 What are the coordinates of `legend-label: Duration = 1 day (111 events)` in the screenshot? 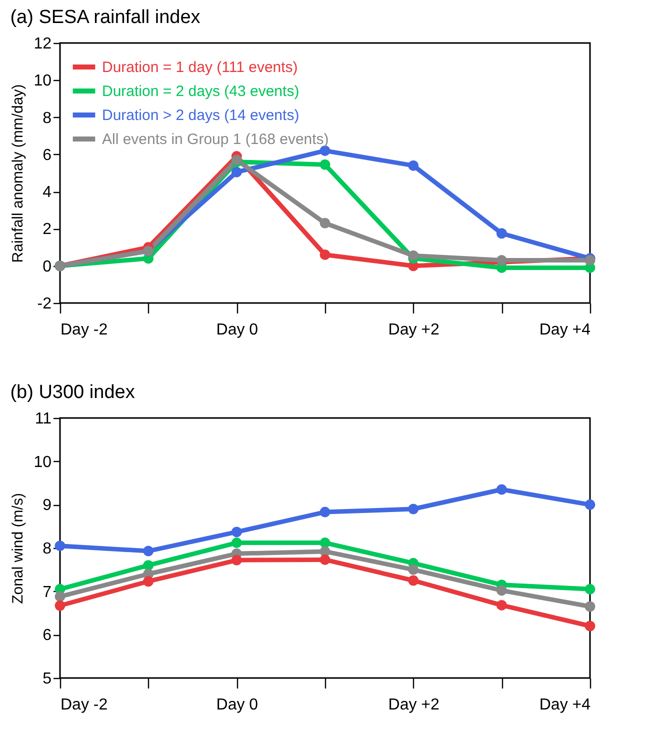 It's located at (200, 67).